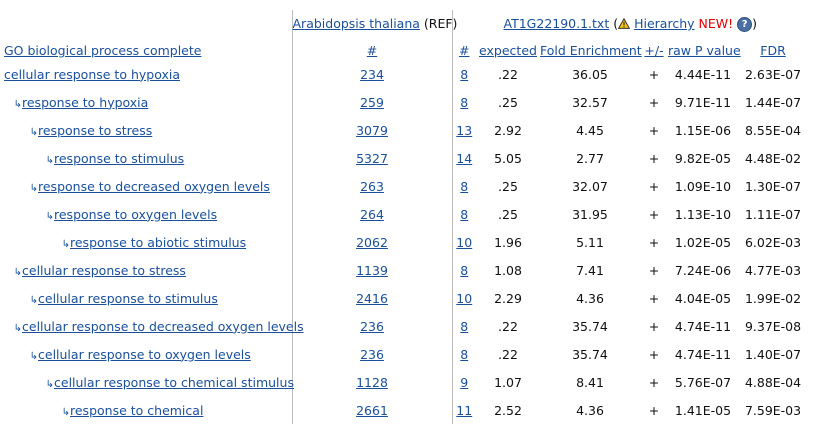 This screenshot has width=821, height=436. What do you see at coordinates (372, 298) in the screenshot?
I see `ref-count-link: 2416` at bounding box center [372, 298].